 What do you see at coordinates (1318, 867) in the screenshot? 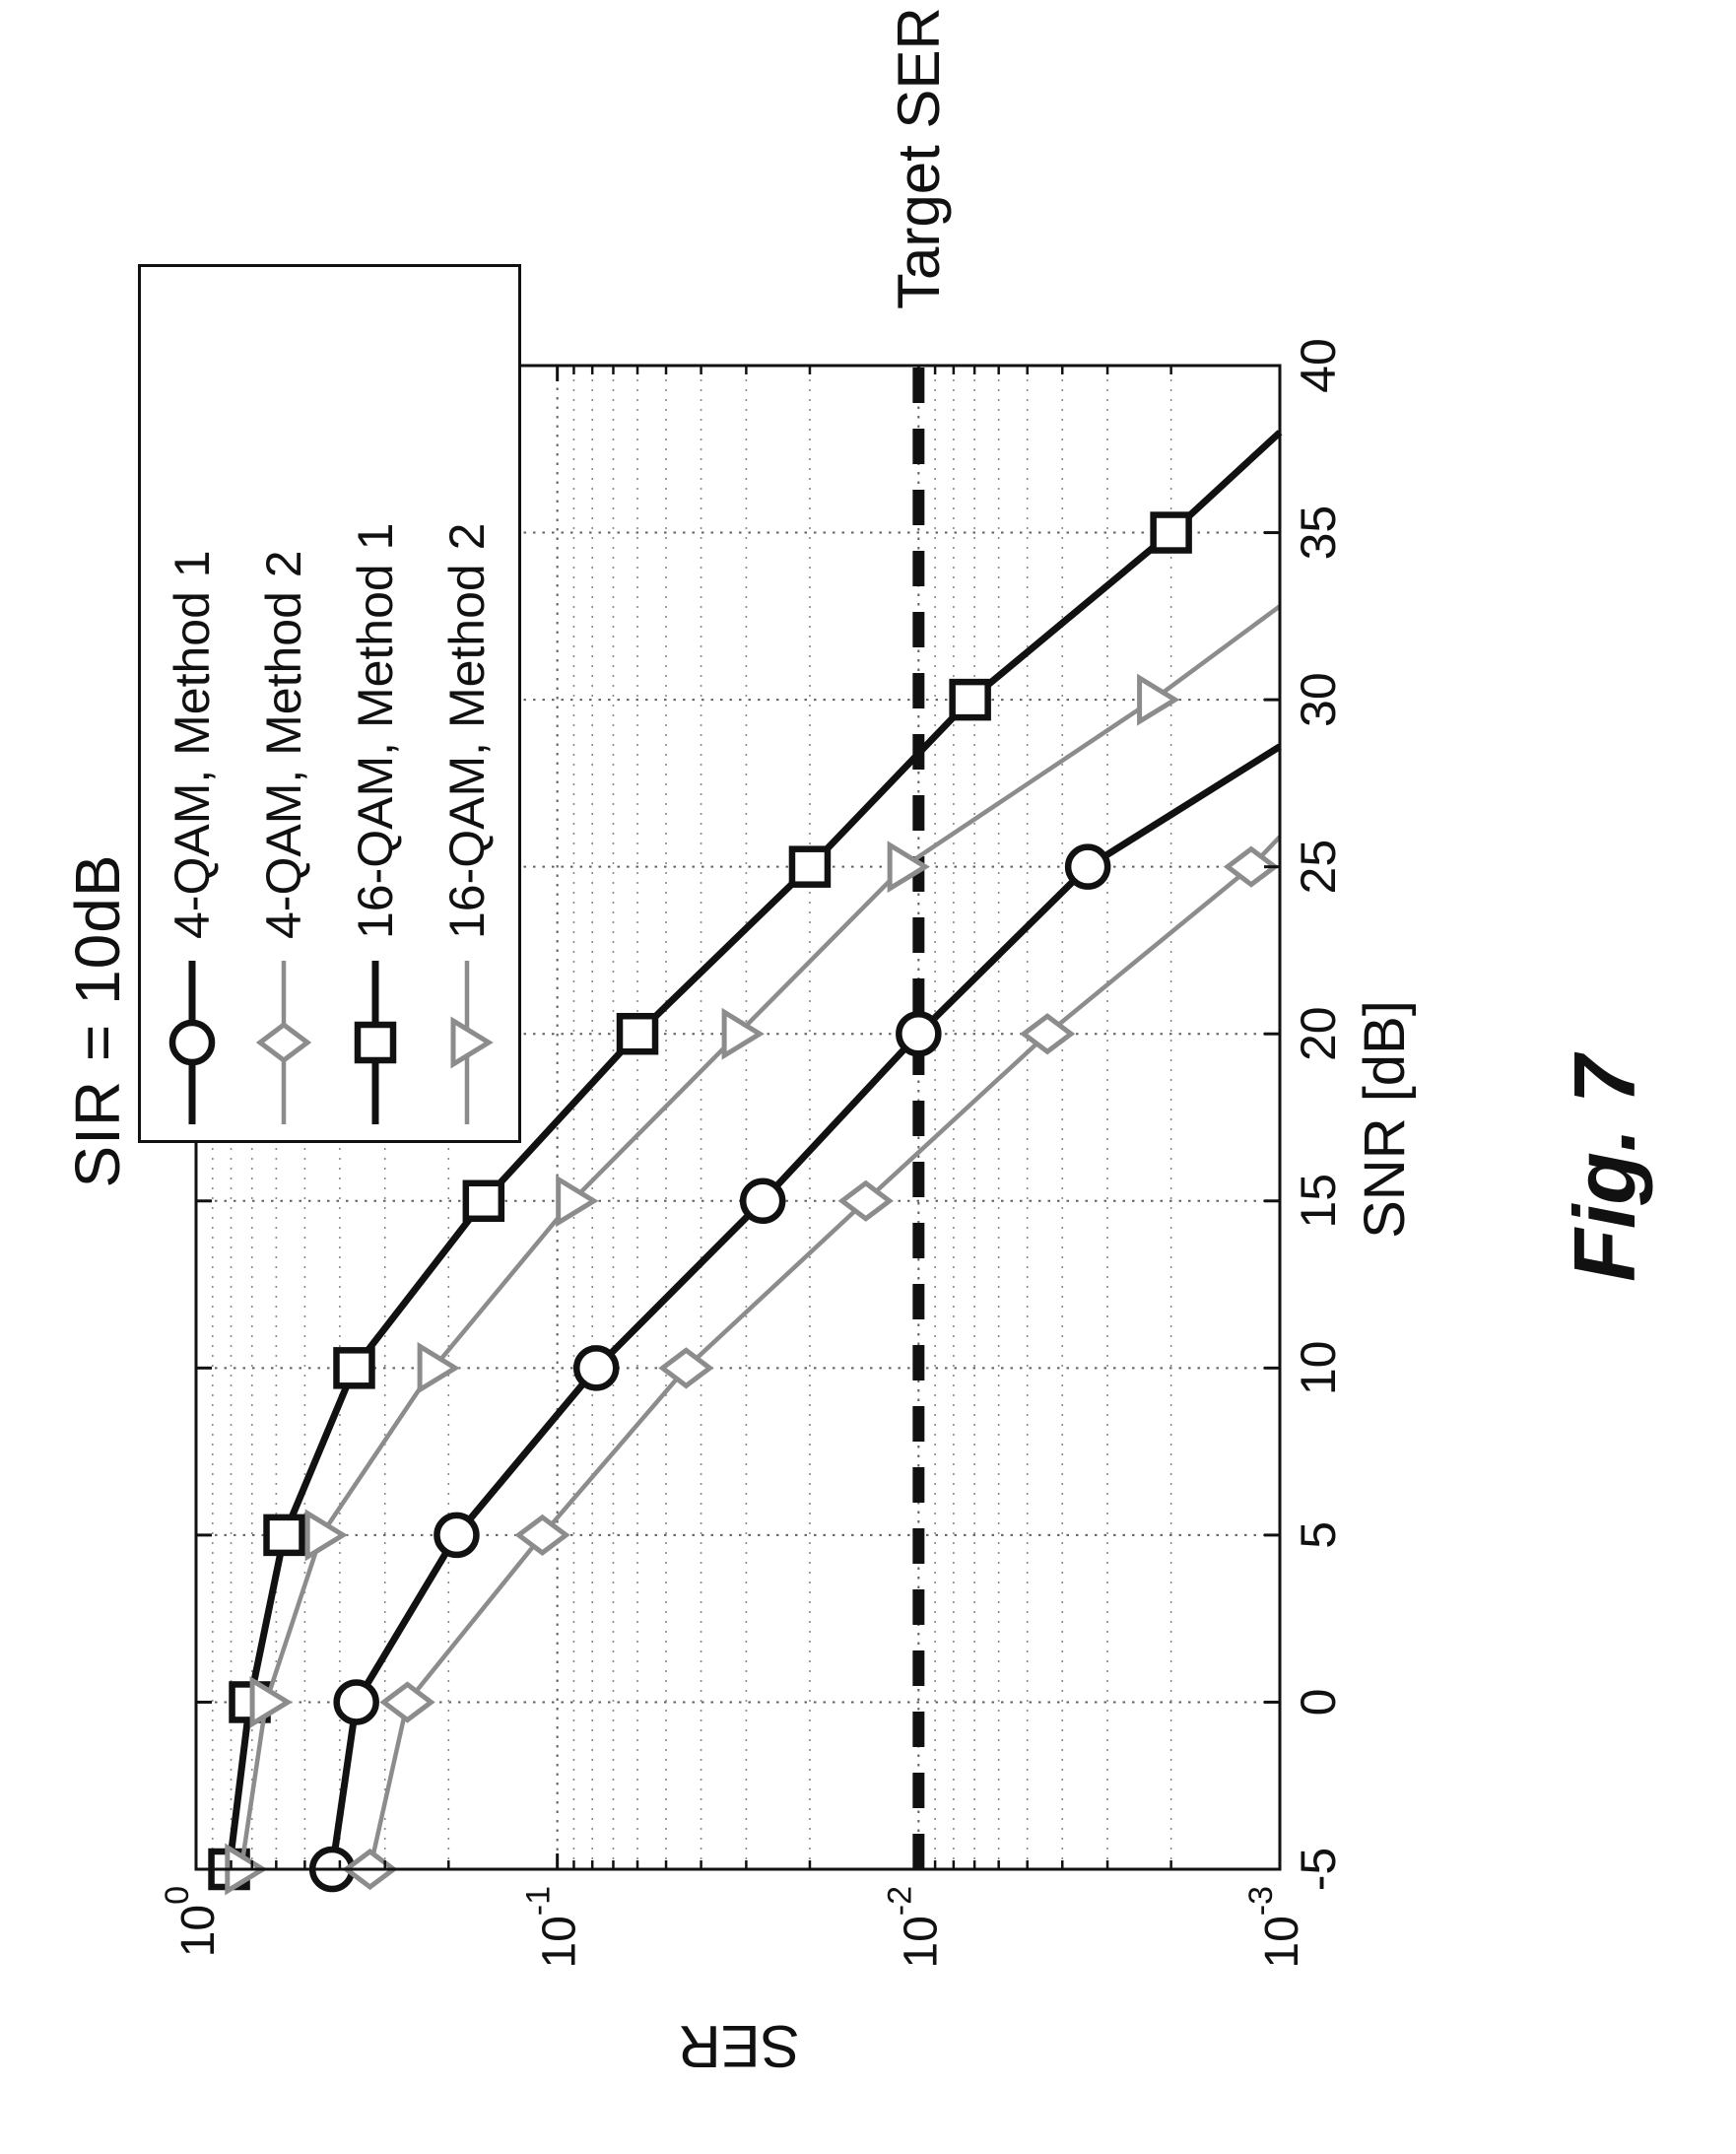
I see `x-tick-label: 25` at bounding box center [1318, 867].